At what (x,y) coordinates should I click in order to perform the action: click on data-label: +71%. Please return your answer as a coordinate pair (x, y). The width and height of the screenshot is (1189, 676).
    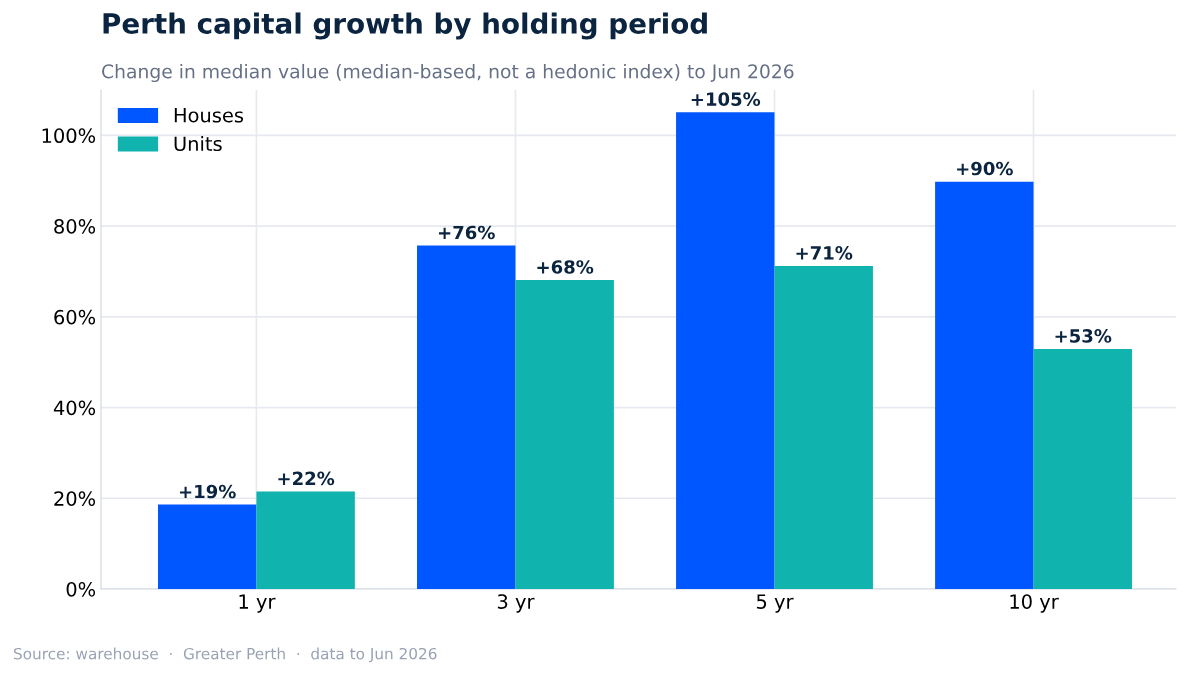
    Looking at the image, I should click on (824, 253).